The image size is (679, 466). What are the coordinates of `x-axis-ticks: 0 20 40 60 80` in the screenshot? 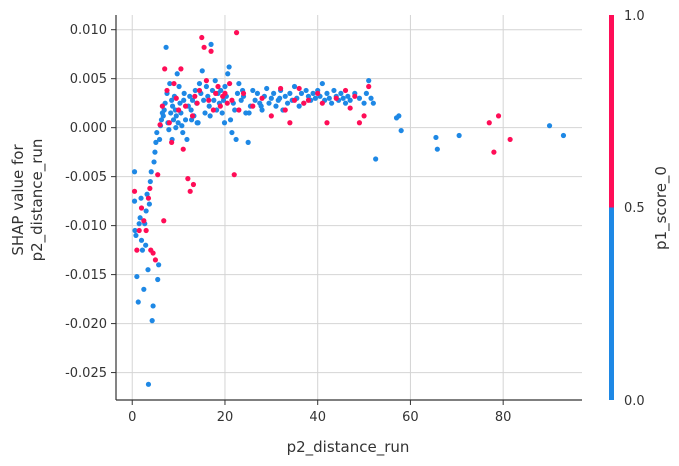 It's located at (319, 412).